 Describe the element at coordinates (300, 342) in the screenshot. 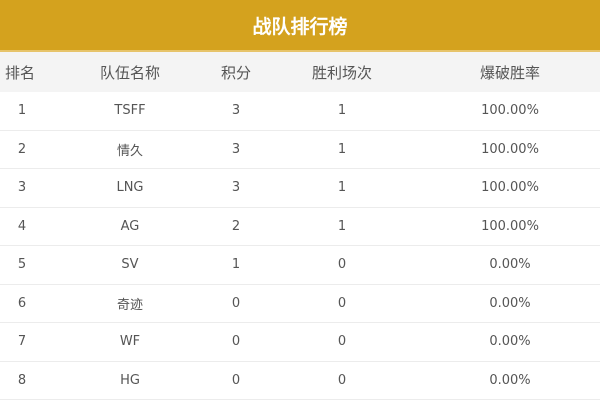

I see `table-row: 7 WF 0 0 0.00%` at that location.